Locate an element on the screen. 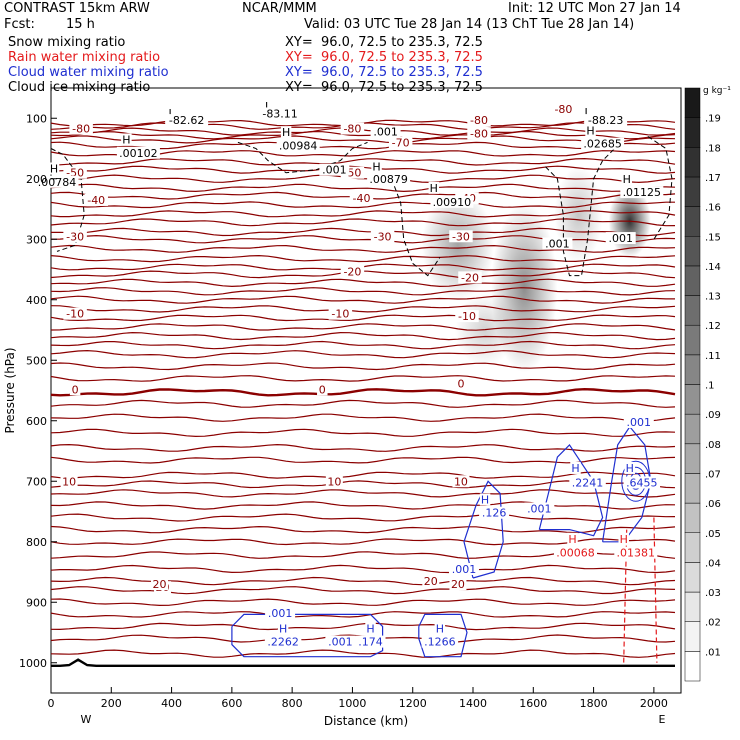 This screenshot has height=740, width=740. temp-label-14: -20 is located at coordinates (352, 271).